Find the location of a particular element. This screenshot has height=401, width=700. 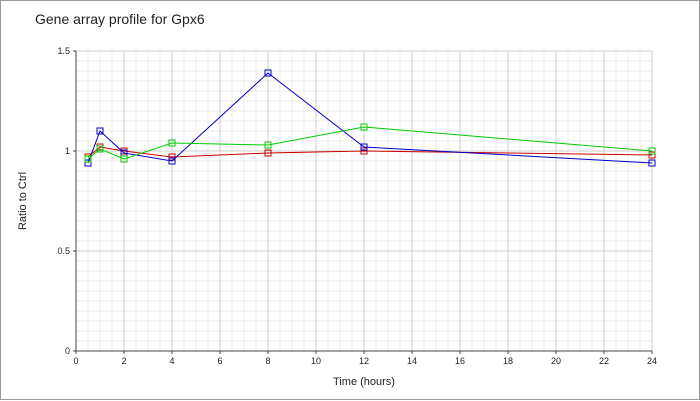

y-tick-label: 0.5 is located at coordinates (63, 251).